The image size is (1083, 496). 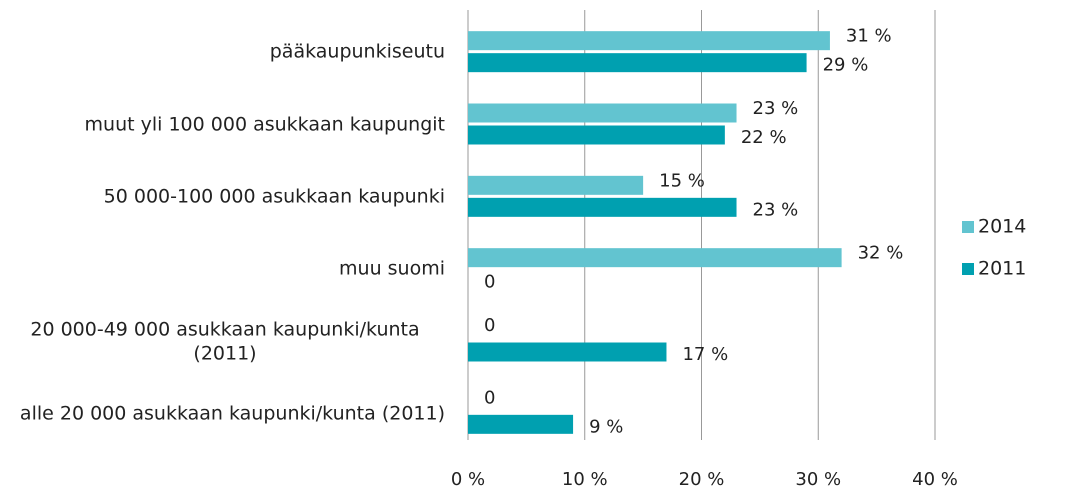 I want to click on x-tick-label: 10 %, so click(x=585, y=479).